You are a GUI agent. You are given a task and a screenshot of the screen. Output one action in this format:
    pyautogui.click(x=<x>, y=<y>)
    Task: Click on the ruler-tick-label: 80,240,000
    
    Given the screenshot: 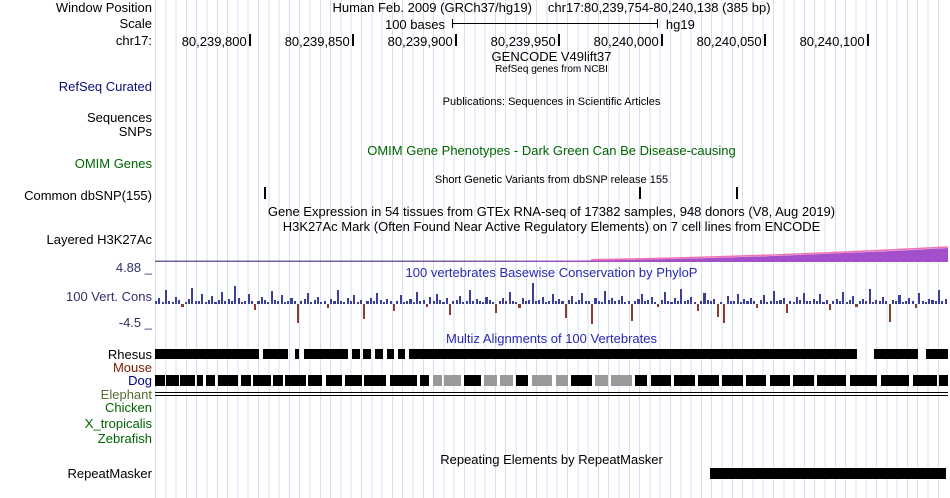 What is the action you would take?
    pyautogui.click(x=626, y=41)
    